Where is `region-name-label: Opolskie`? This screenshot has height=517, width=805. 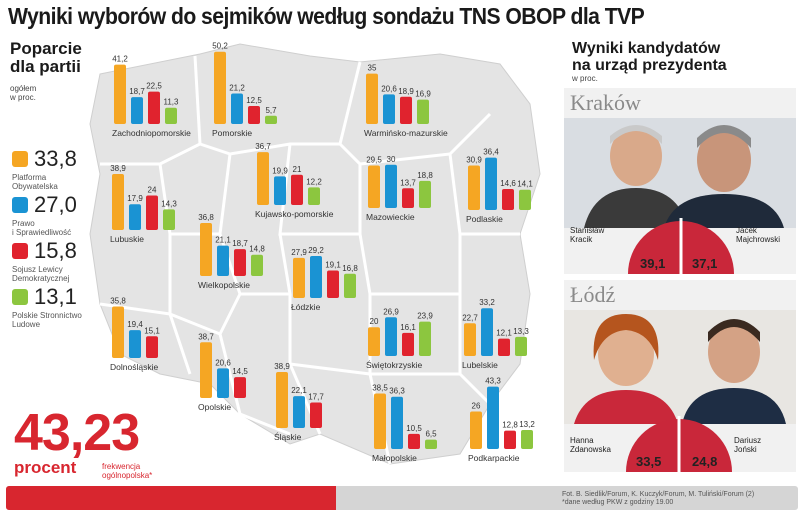
region-name-label: Opolskie is located at coordinates (214, 407).